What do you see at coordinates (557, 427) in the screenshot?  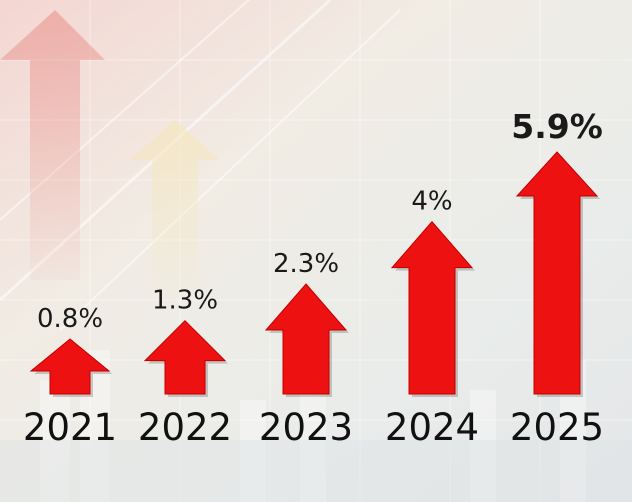 I see `category-label-2025: 2025` at bounding box center [557, 427].